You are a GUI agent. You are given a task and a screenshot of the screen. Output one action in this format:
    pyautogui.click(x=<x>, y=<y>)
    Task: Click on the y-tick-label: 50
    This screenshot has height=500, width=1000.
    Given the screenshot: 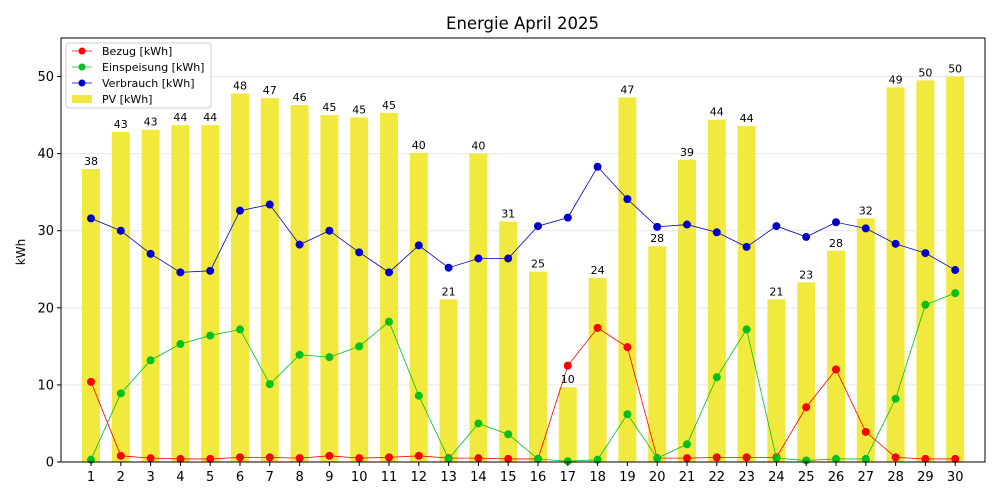 What is the action you would take?
    pyautogui.click(x=45, y=77)
    